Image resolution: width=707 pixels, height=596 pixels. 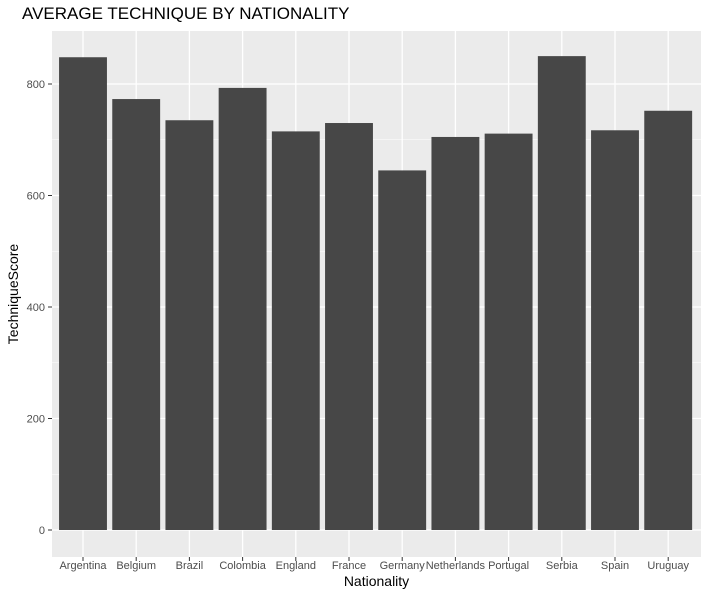 I want to click on bar-colombia, so click(x=242, y=308).